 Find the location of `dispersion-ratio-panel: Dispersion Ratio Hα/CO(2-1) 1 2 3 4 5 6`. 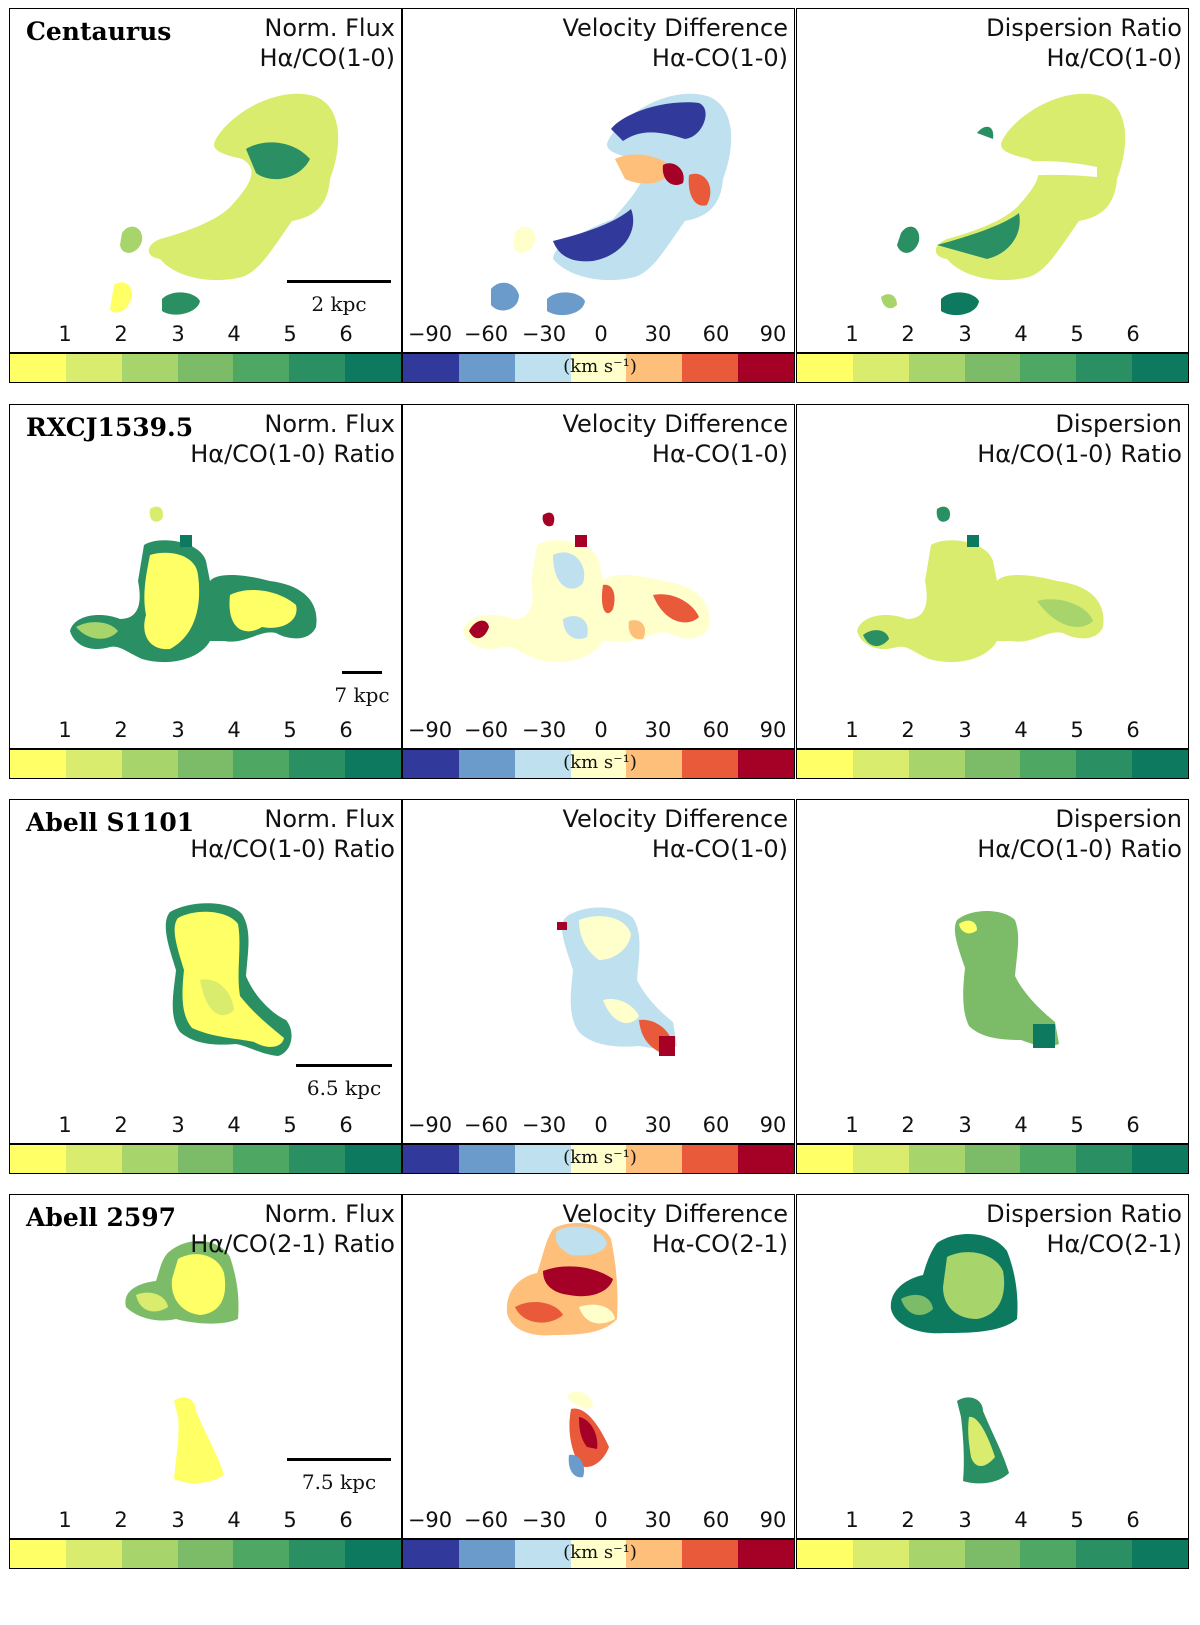

dispersion-ratio-panel: Dispersion Ratio Hα/CO(2-1) 1 2 3 4 5 6 is located at coordinates (992, 1366).